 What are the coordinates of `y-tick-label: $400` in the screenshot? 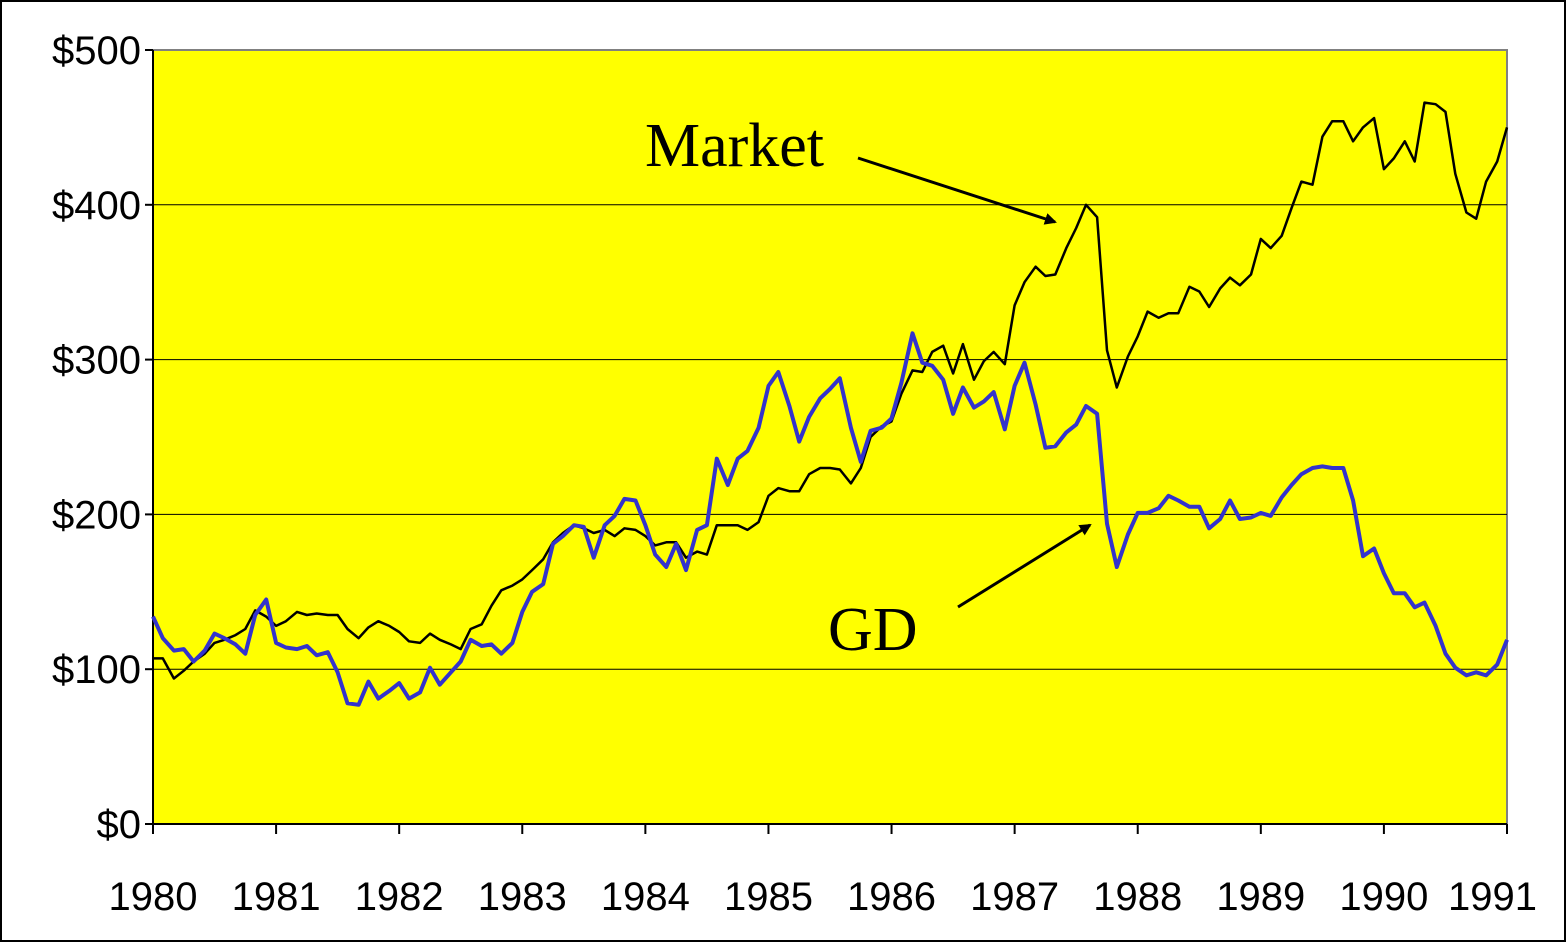 It's located at (96, 206).